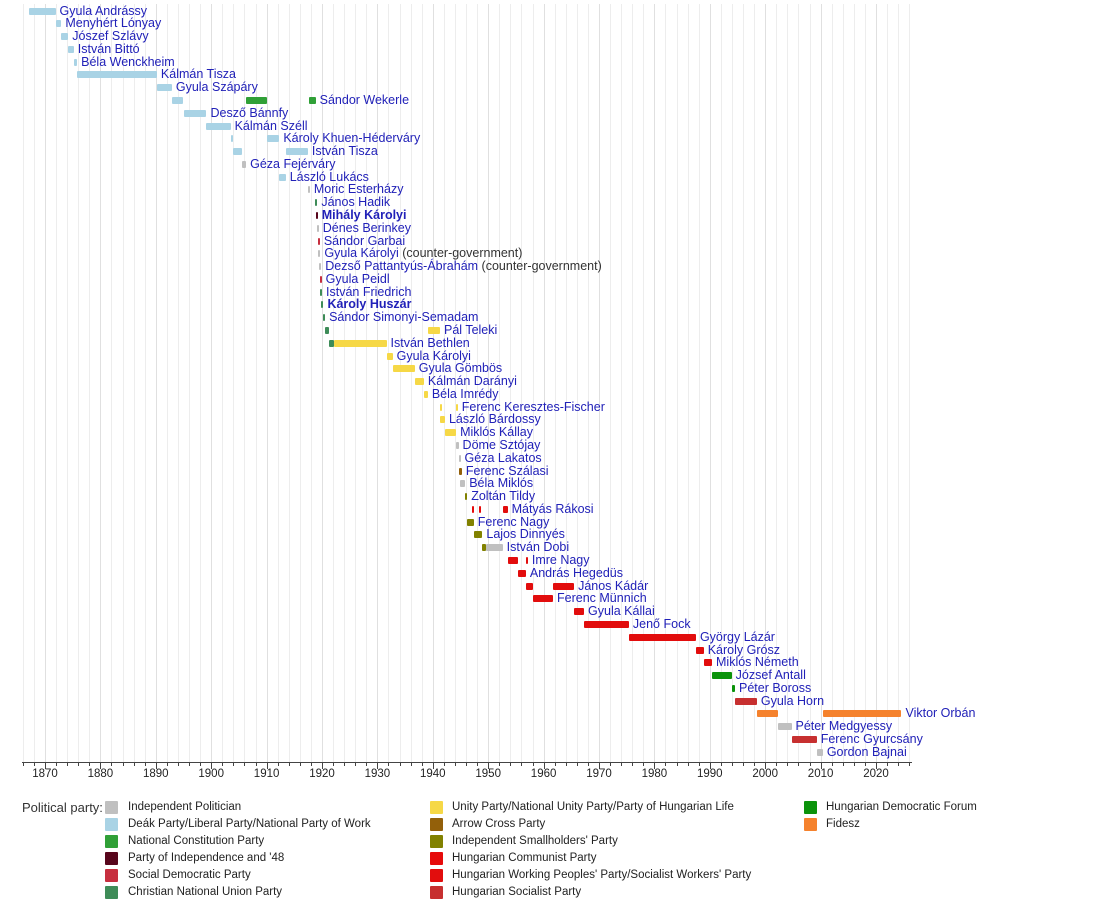  What do you see at coordinates (757, 662) in the screenshot?
I see `pm-label: Miklós Németh` at bounding box center [757, 662].